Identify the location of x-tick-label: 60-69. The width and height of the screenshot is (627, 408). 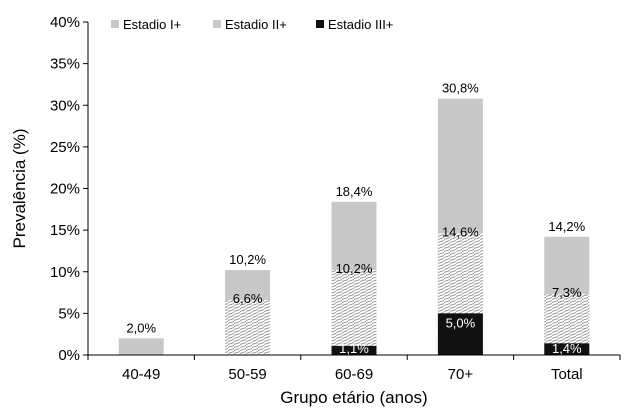
(354, 374).